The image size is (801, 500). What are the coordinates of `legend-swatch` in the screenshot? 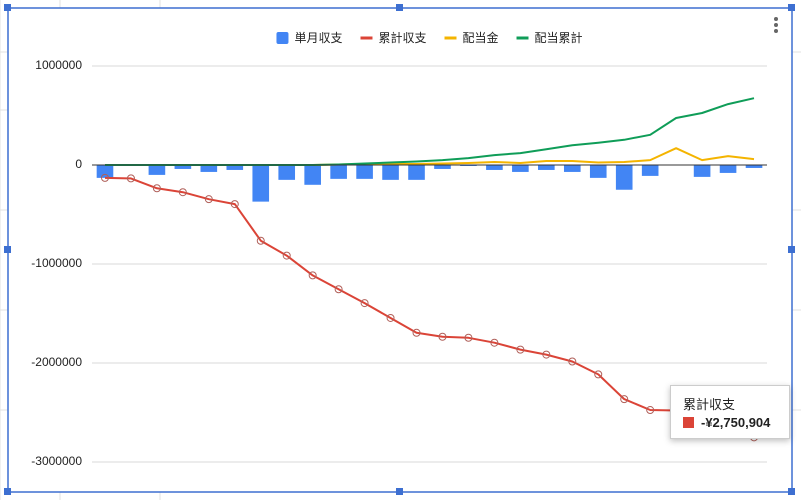 It's located at (282, 38).